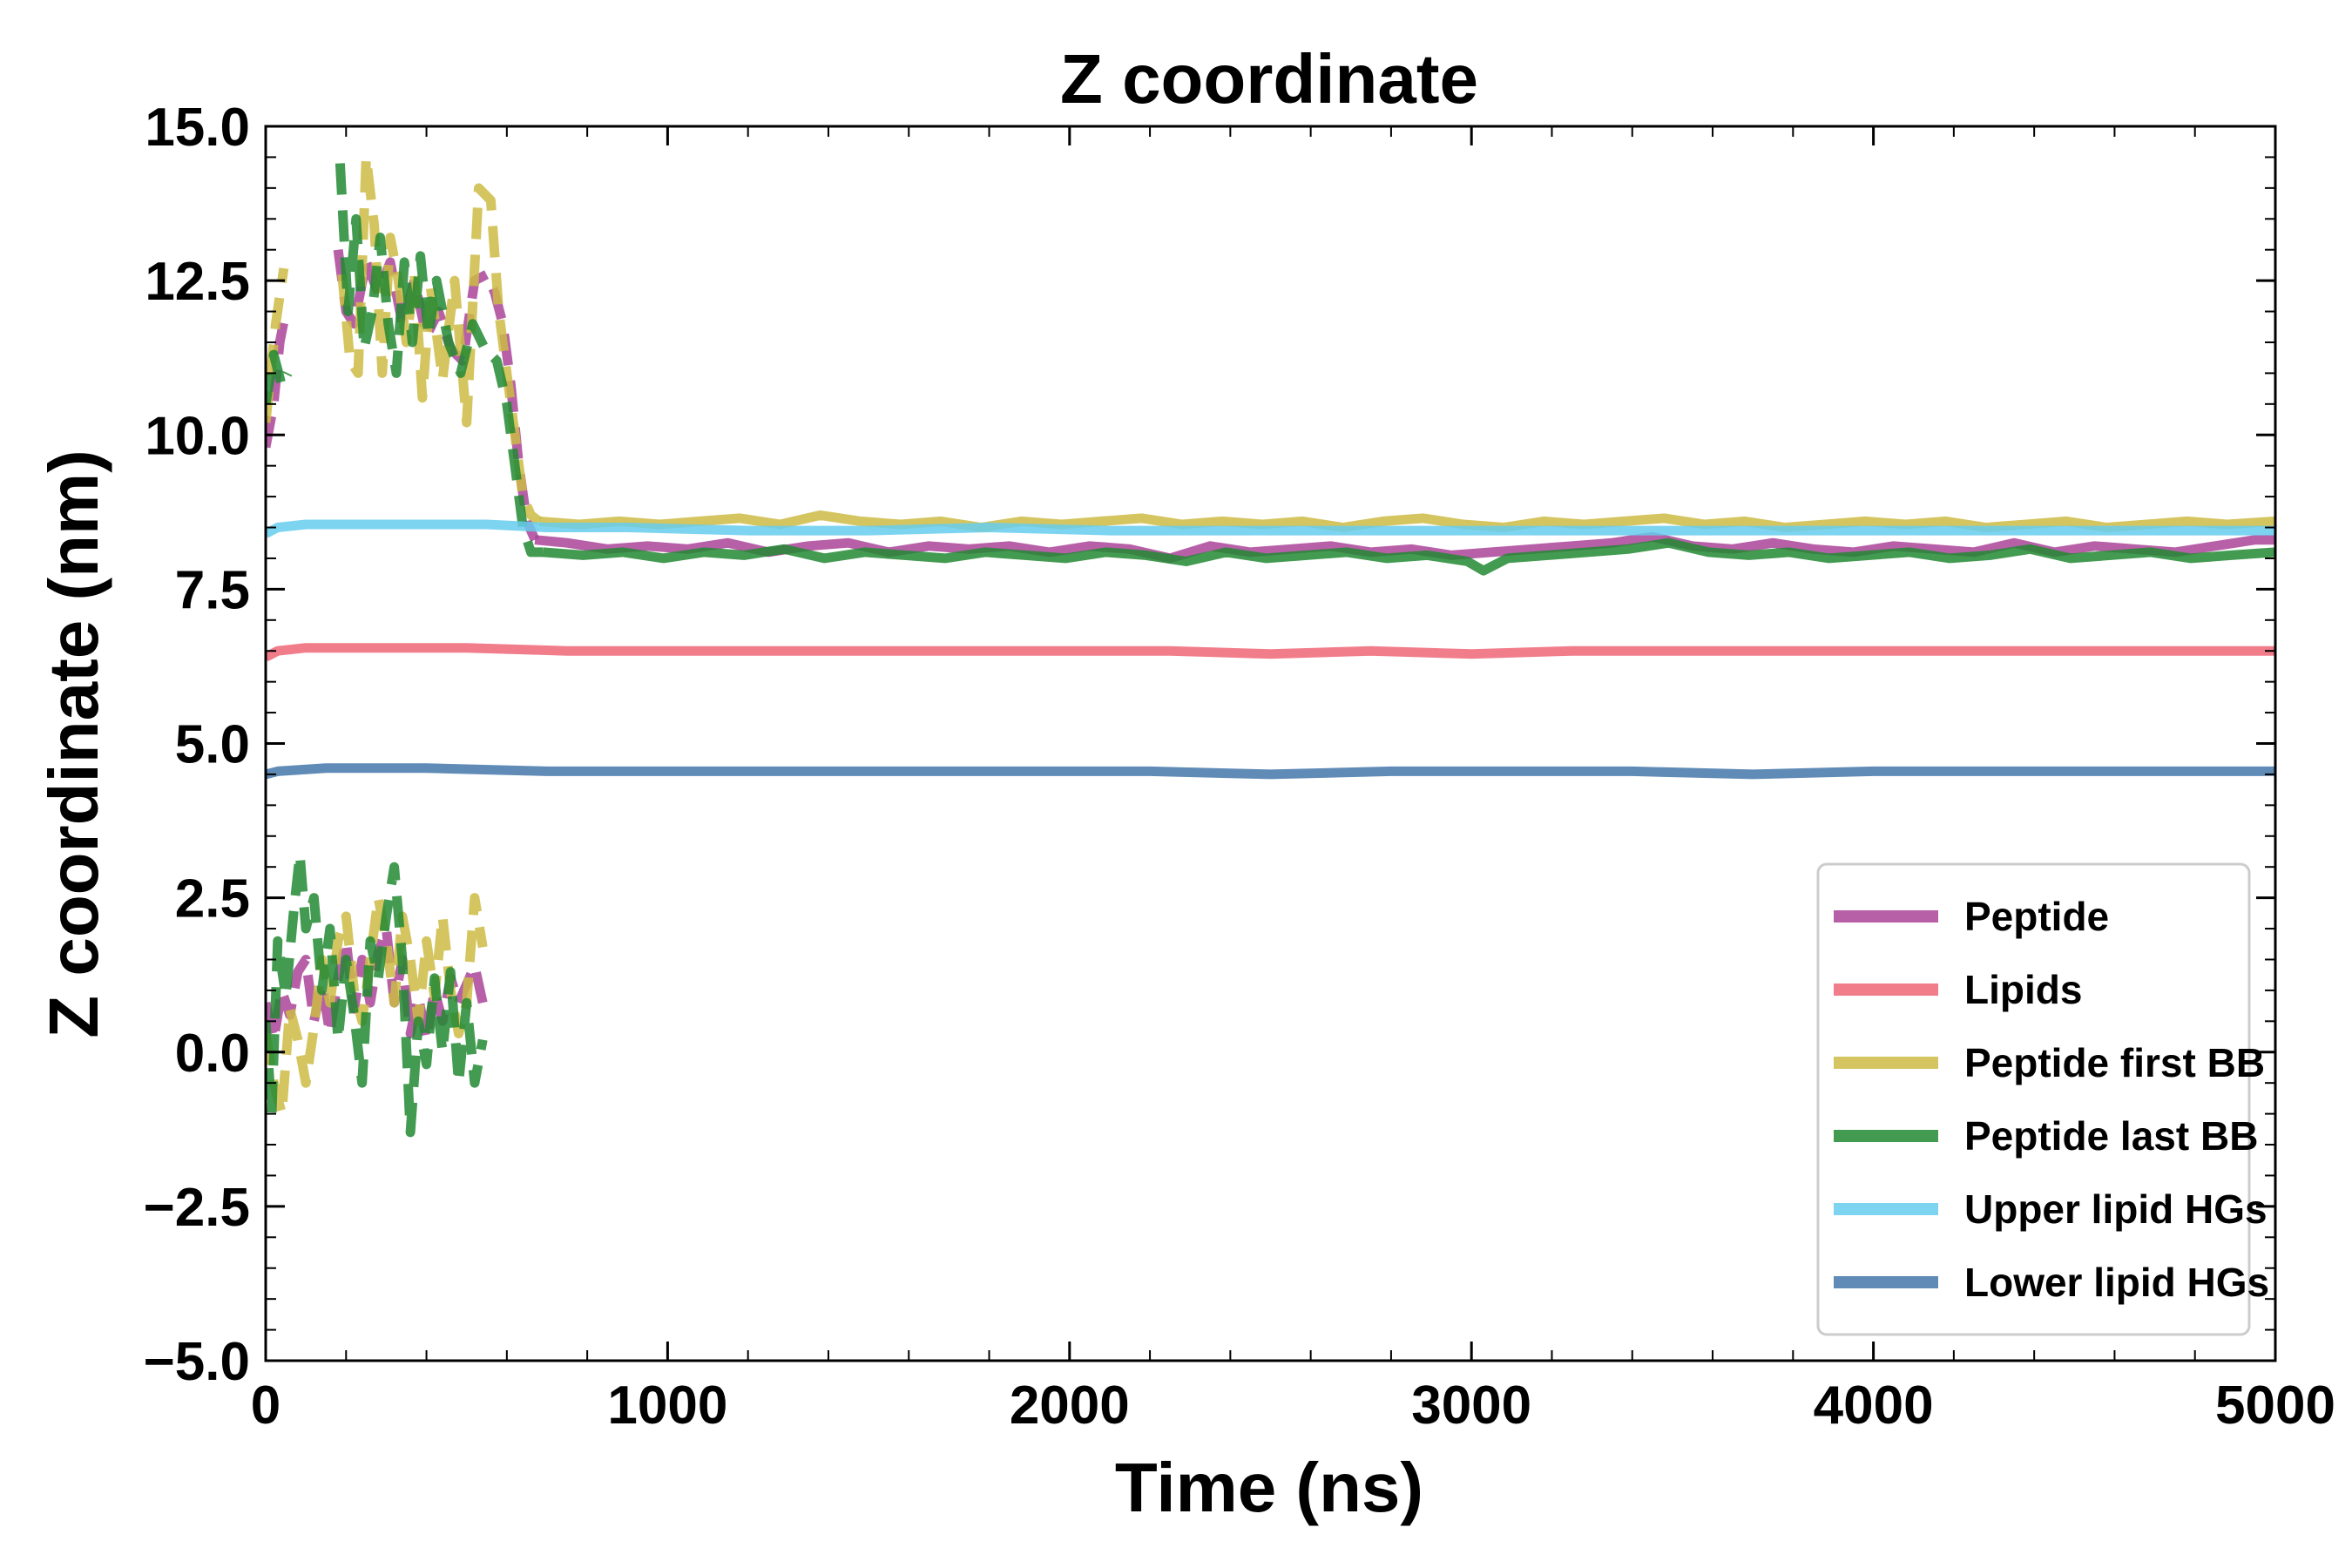 The height and width of the screenshot is (1568, 2352). What do you see at coordinates (2116, 1209) in the screenshot?
I see `legend-label-upper-lipid-hgs: Upper lipid HGs` at bounding box center [2116, 1209].